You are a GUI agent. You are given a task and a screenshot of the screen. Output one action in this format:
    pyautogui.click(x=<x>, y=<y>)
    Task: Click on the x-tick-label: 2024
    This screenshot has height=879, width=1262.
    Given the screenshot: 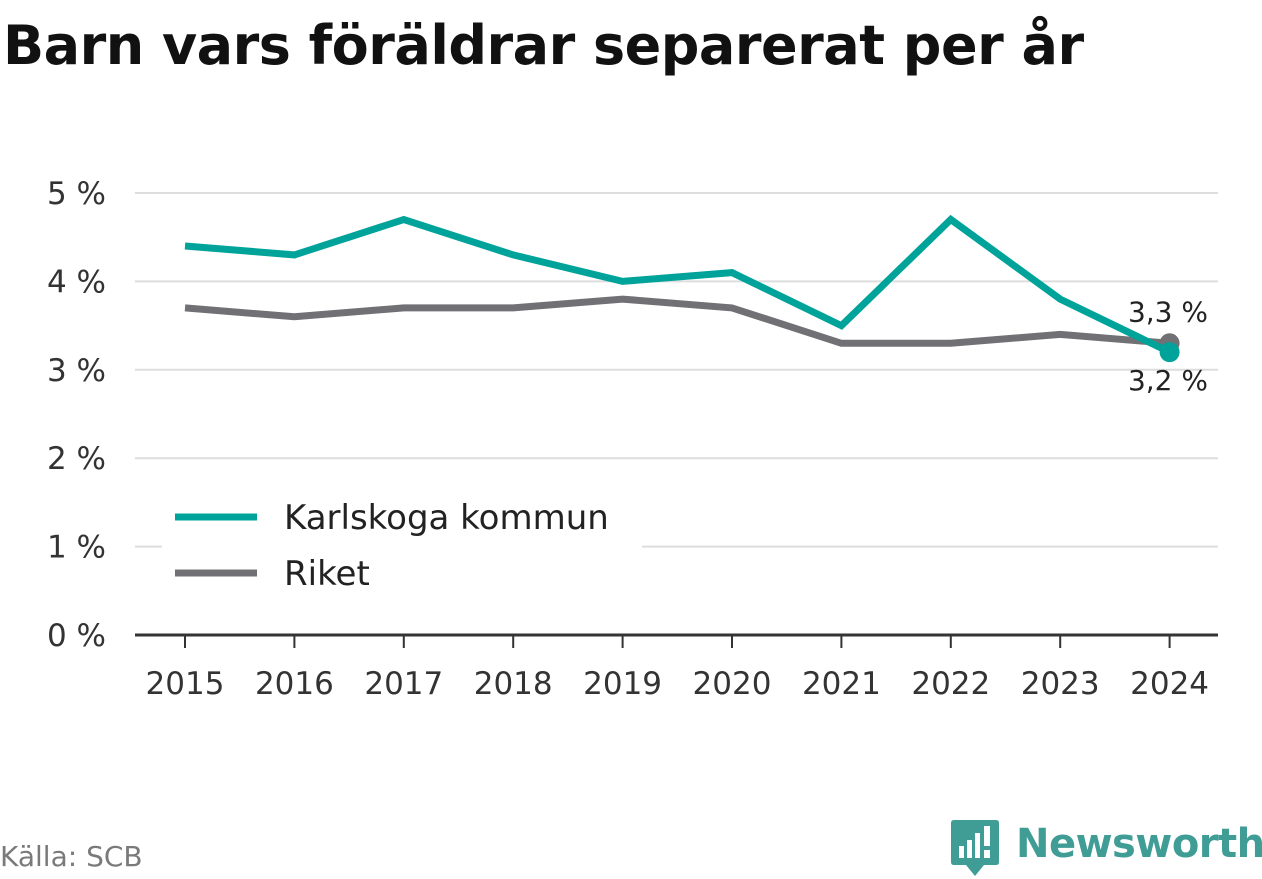 What is the action you would take?
    pyautogui.click(x=1169, y=684)
    